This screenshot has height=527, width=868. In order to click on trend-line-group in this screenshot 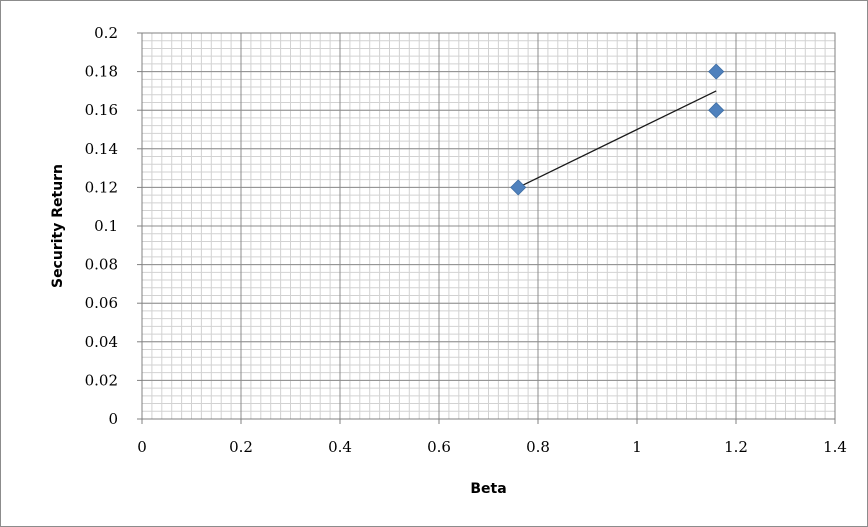, I will do `click(617, 139)`.